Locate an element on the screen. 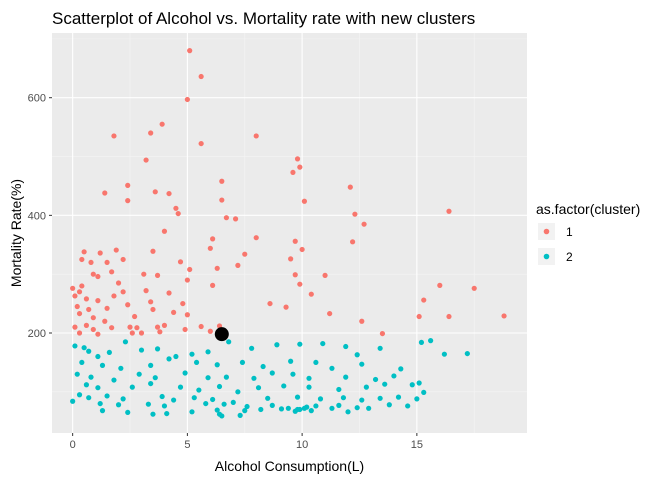 The width and height of the screenshot is (672, 480). x-tick-label: 15 is located at coordinates (417, 445).